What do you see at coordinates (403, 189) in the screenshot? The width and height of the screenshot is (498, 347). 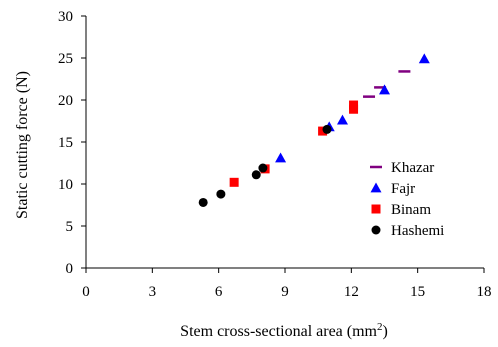 I see `legend-label-fajr: Fajr` at bounding box center [403, 189].